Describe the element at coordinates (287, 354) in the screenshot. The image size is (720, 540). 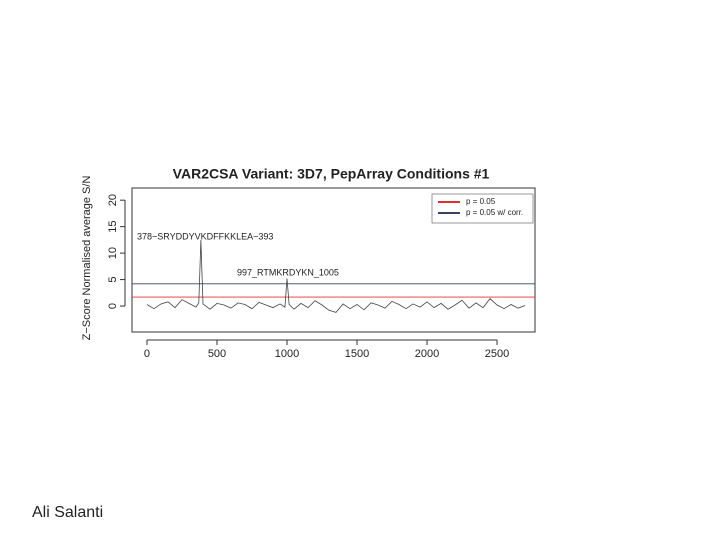
I see `x-tick-label: 1000` at that location.